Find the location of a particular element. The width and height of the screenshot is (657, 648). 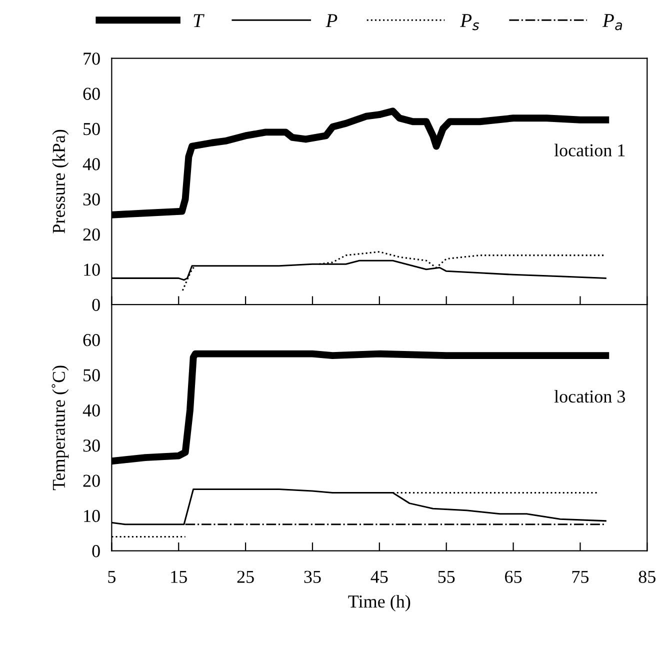

x-tick-label: 65 is located at coordinates (513, 576).